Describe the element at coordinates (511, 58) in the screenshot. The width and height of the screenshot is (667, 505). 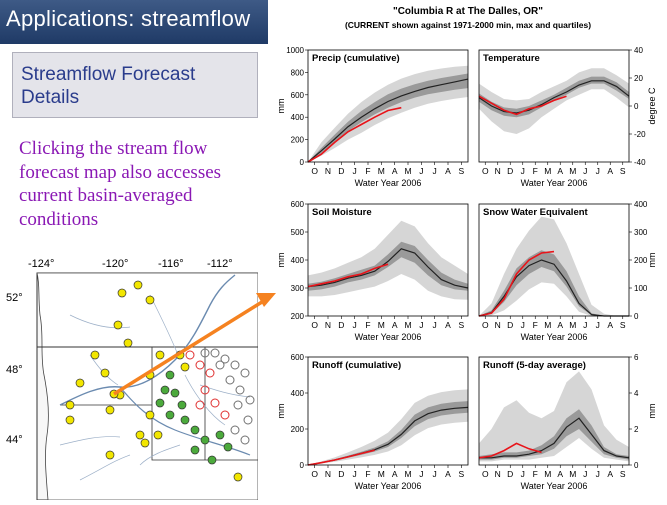
I see `chart-title: Temperature` at that location.